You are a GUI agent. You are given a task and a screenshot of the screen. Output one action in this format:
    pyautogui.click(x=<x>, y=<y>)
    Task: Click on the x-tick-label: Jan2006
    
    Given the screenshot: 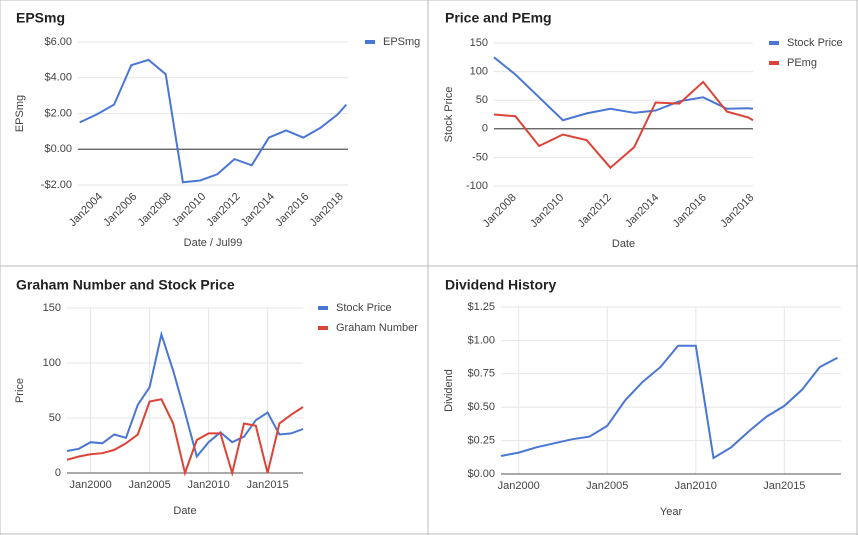 What is the action you would take?
    pyautogui.click(x=120, y=210)
    